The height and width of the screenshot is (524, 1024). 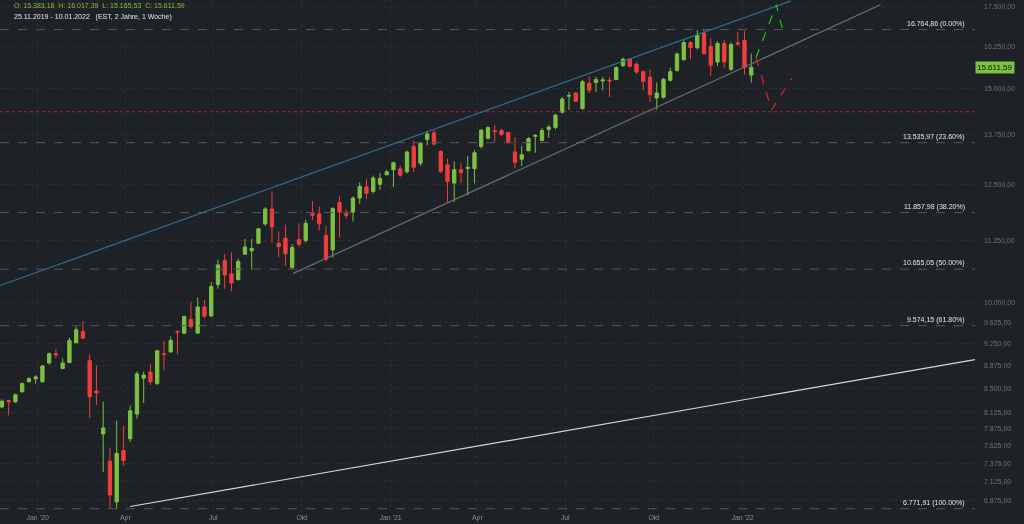 I want to click on annotation: 15.611,59, so click(x=995, y=67).